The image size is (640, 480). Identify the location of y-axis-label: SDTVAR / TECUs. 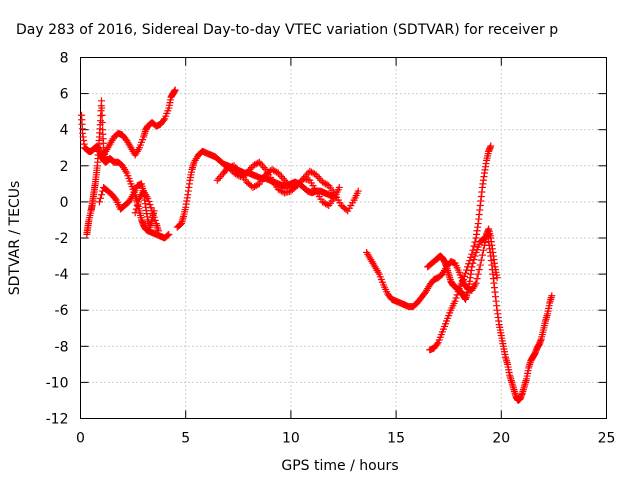
(15, 238).